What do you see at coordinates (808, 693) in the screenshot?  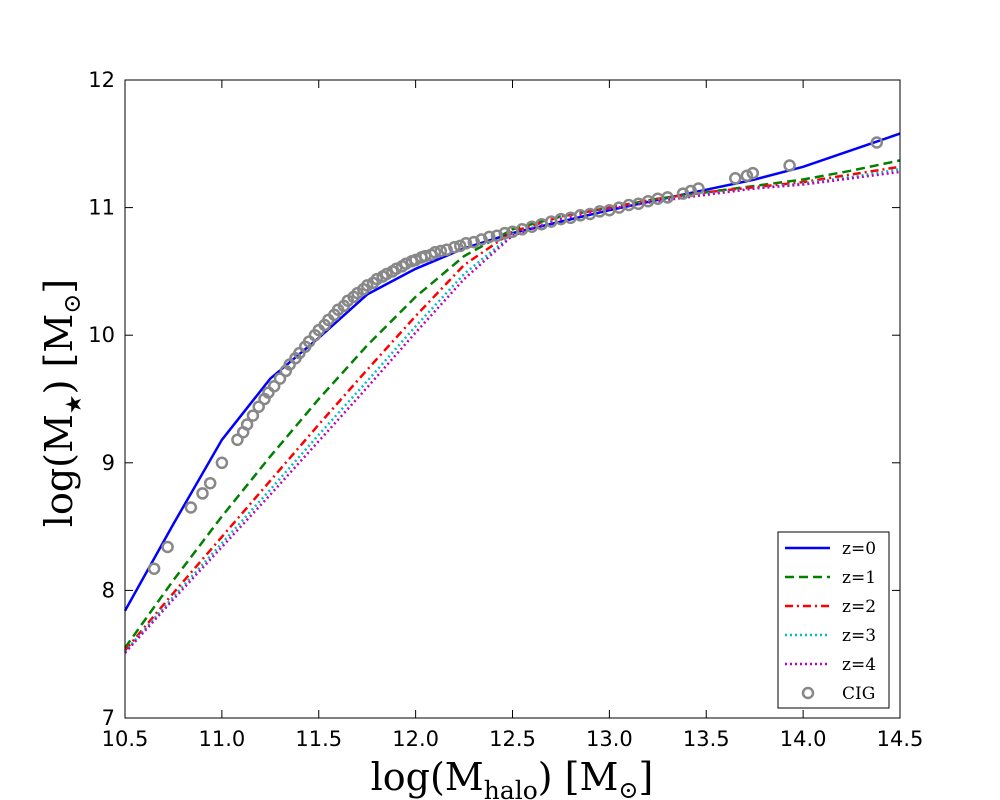 I see `legend-swatch` at bounding box center [808, 693].